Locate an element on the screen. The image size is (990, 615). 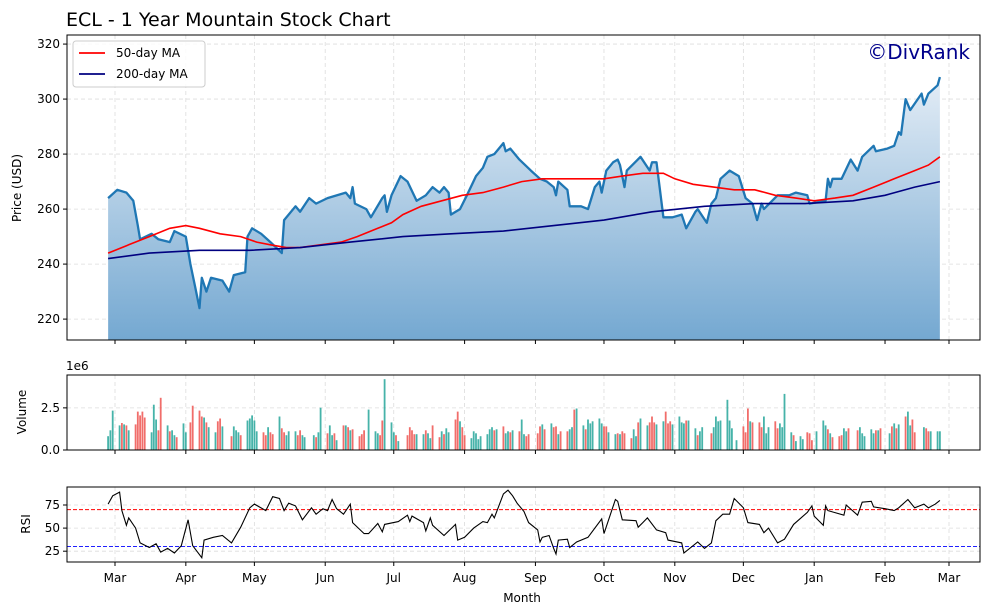
rsi-ytick-label: 25 is located at coordinates (52, 551).